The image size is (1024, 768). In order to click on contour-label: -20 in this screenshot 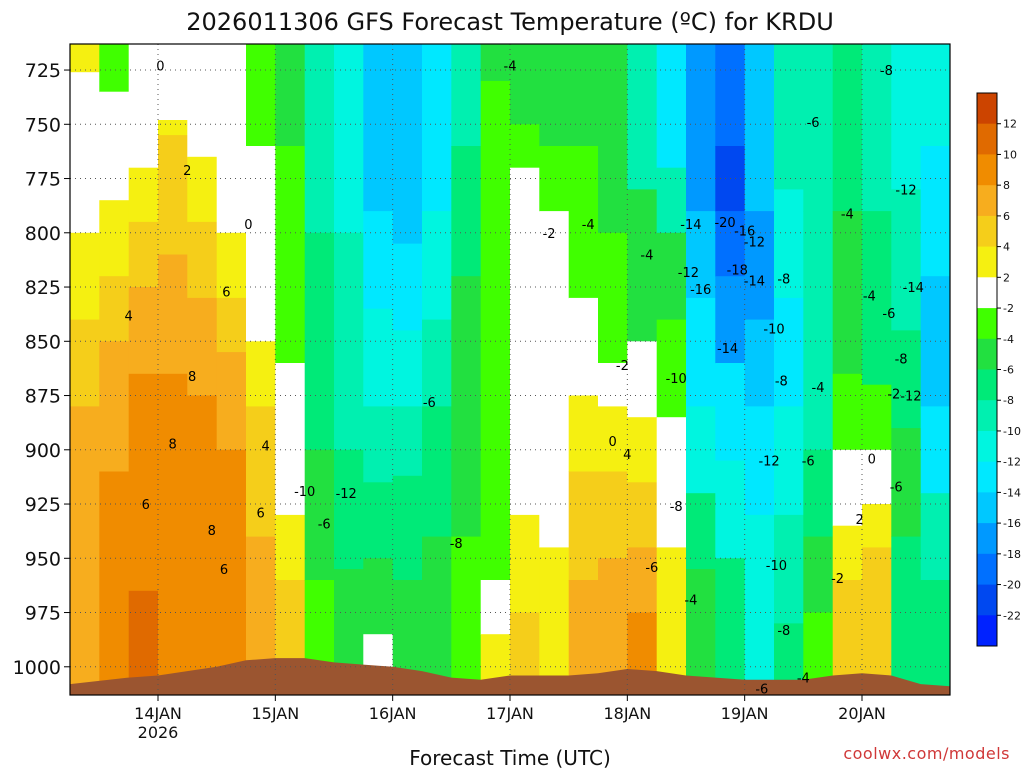, I will do `click(724, 223)`.